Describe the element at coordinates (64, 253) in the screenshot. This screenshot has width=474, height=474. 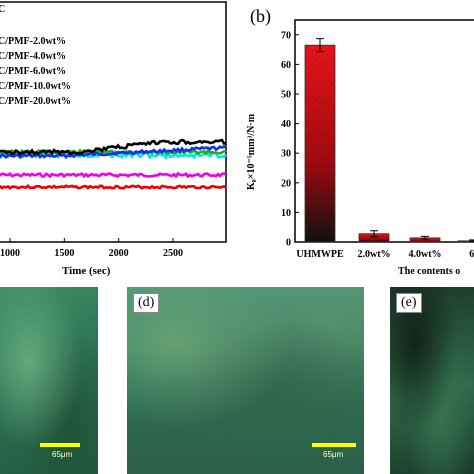
I see `left-x-tick-label: 1500` at that location.